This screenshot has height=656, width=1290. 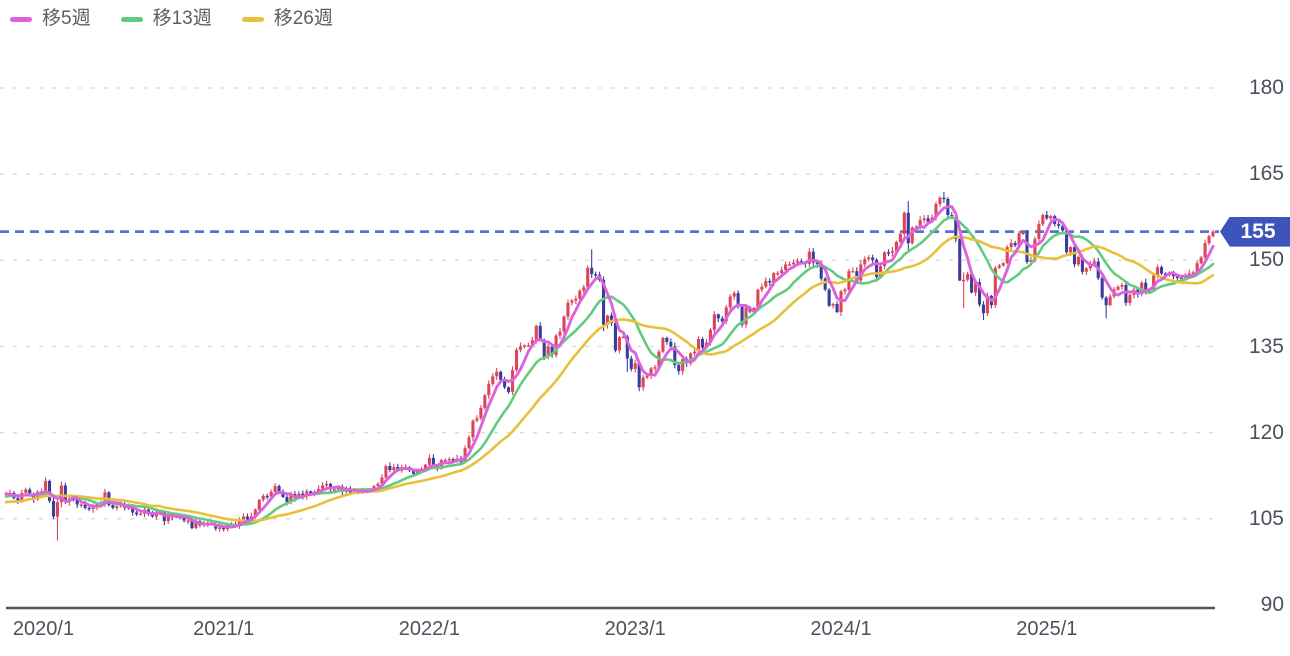 What do you see at coordinates (131, 19) in the screenshot?
I see `ma13-legend-swatch` at bounding box center [131, 19].